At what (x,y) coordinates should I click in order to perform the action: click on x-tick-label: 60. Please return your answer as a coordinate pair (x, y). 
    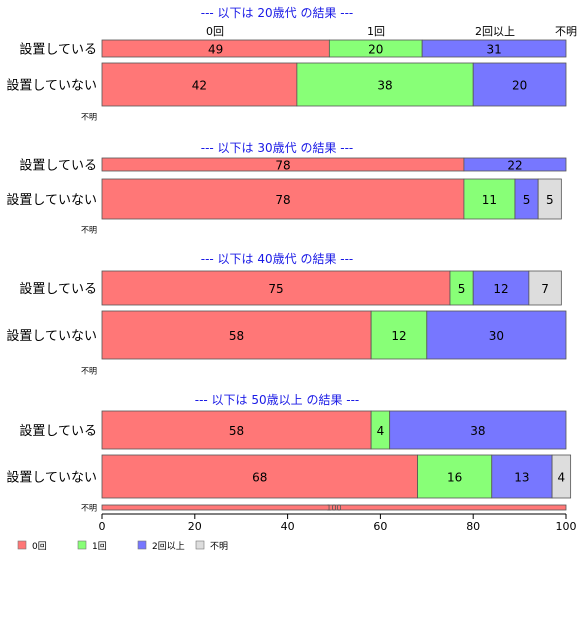
    Looking at the image, I should click on (380, 526).